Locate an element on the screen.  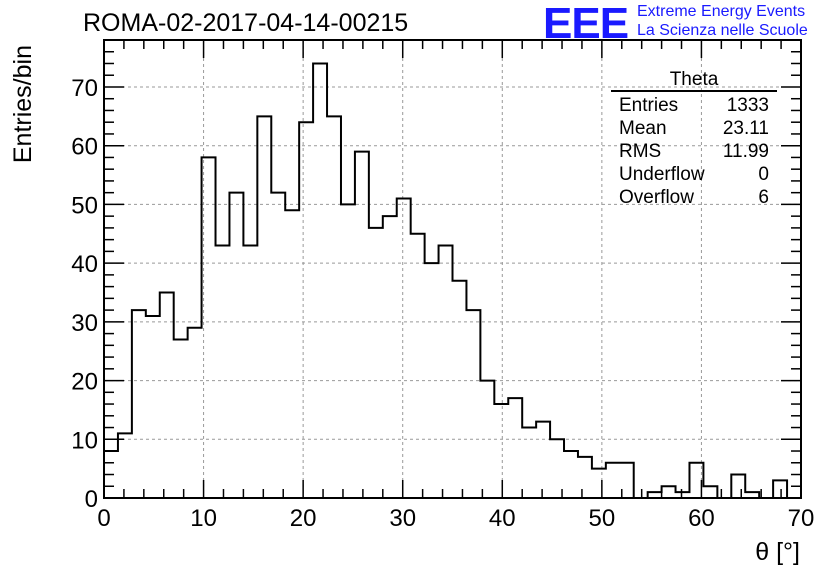
y-tick-label: 70 is located at coordinates (84, 88).